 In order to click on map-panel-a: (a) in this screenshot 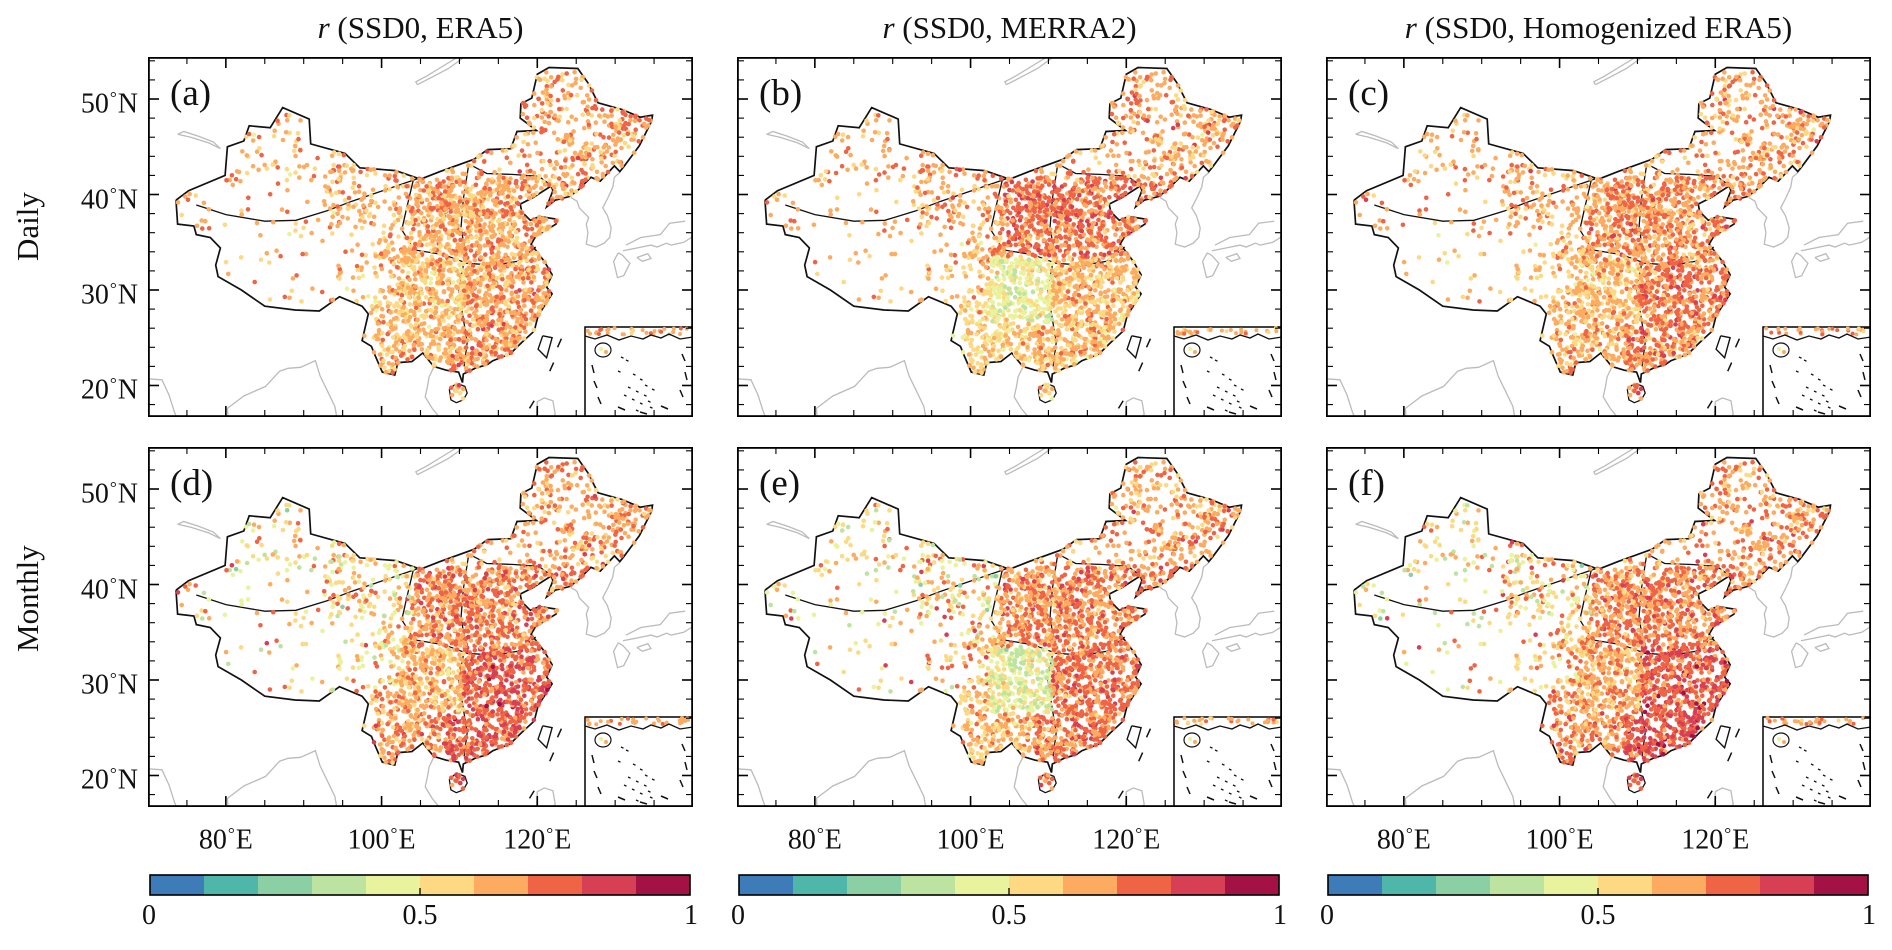, I will do `click(420, 237)`.